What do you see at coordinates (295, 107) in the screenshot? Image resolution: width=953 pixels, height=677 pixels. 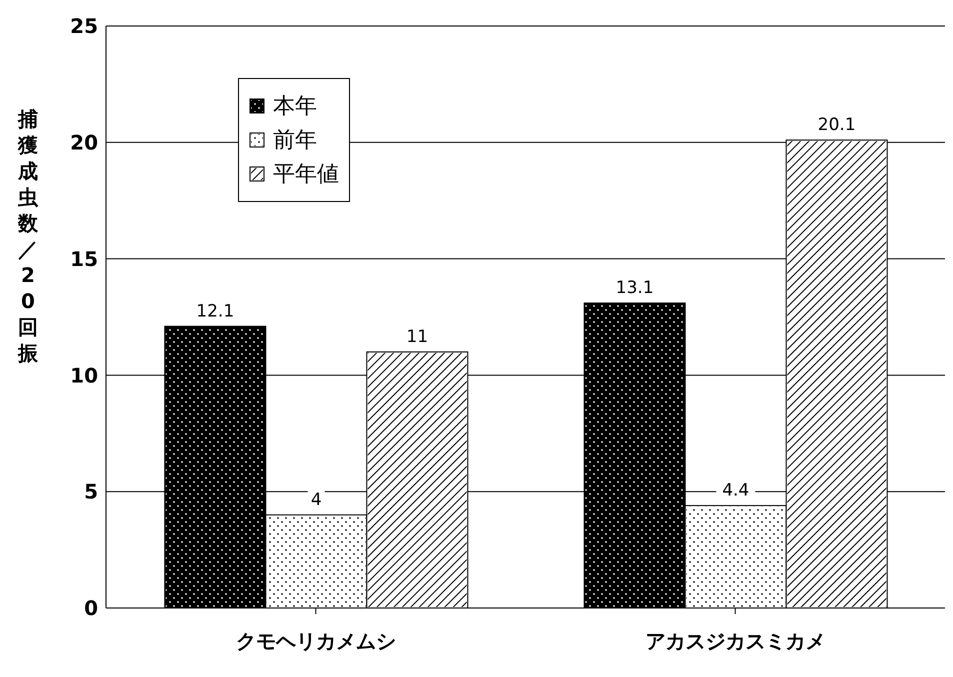 I see `legend-label: 本年` at bounding box center [295, 107].